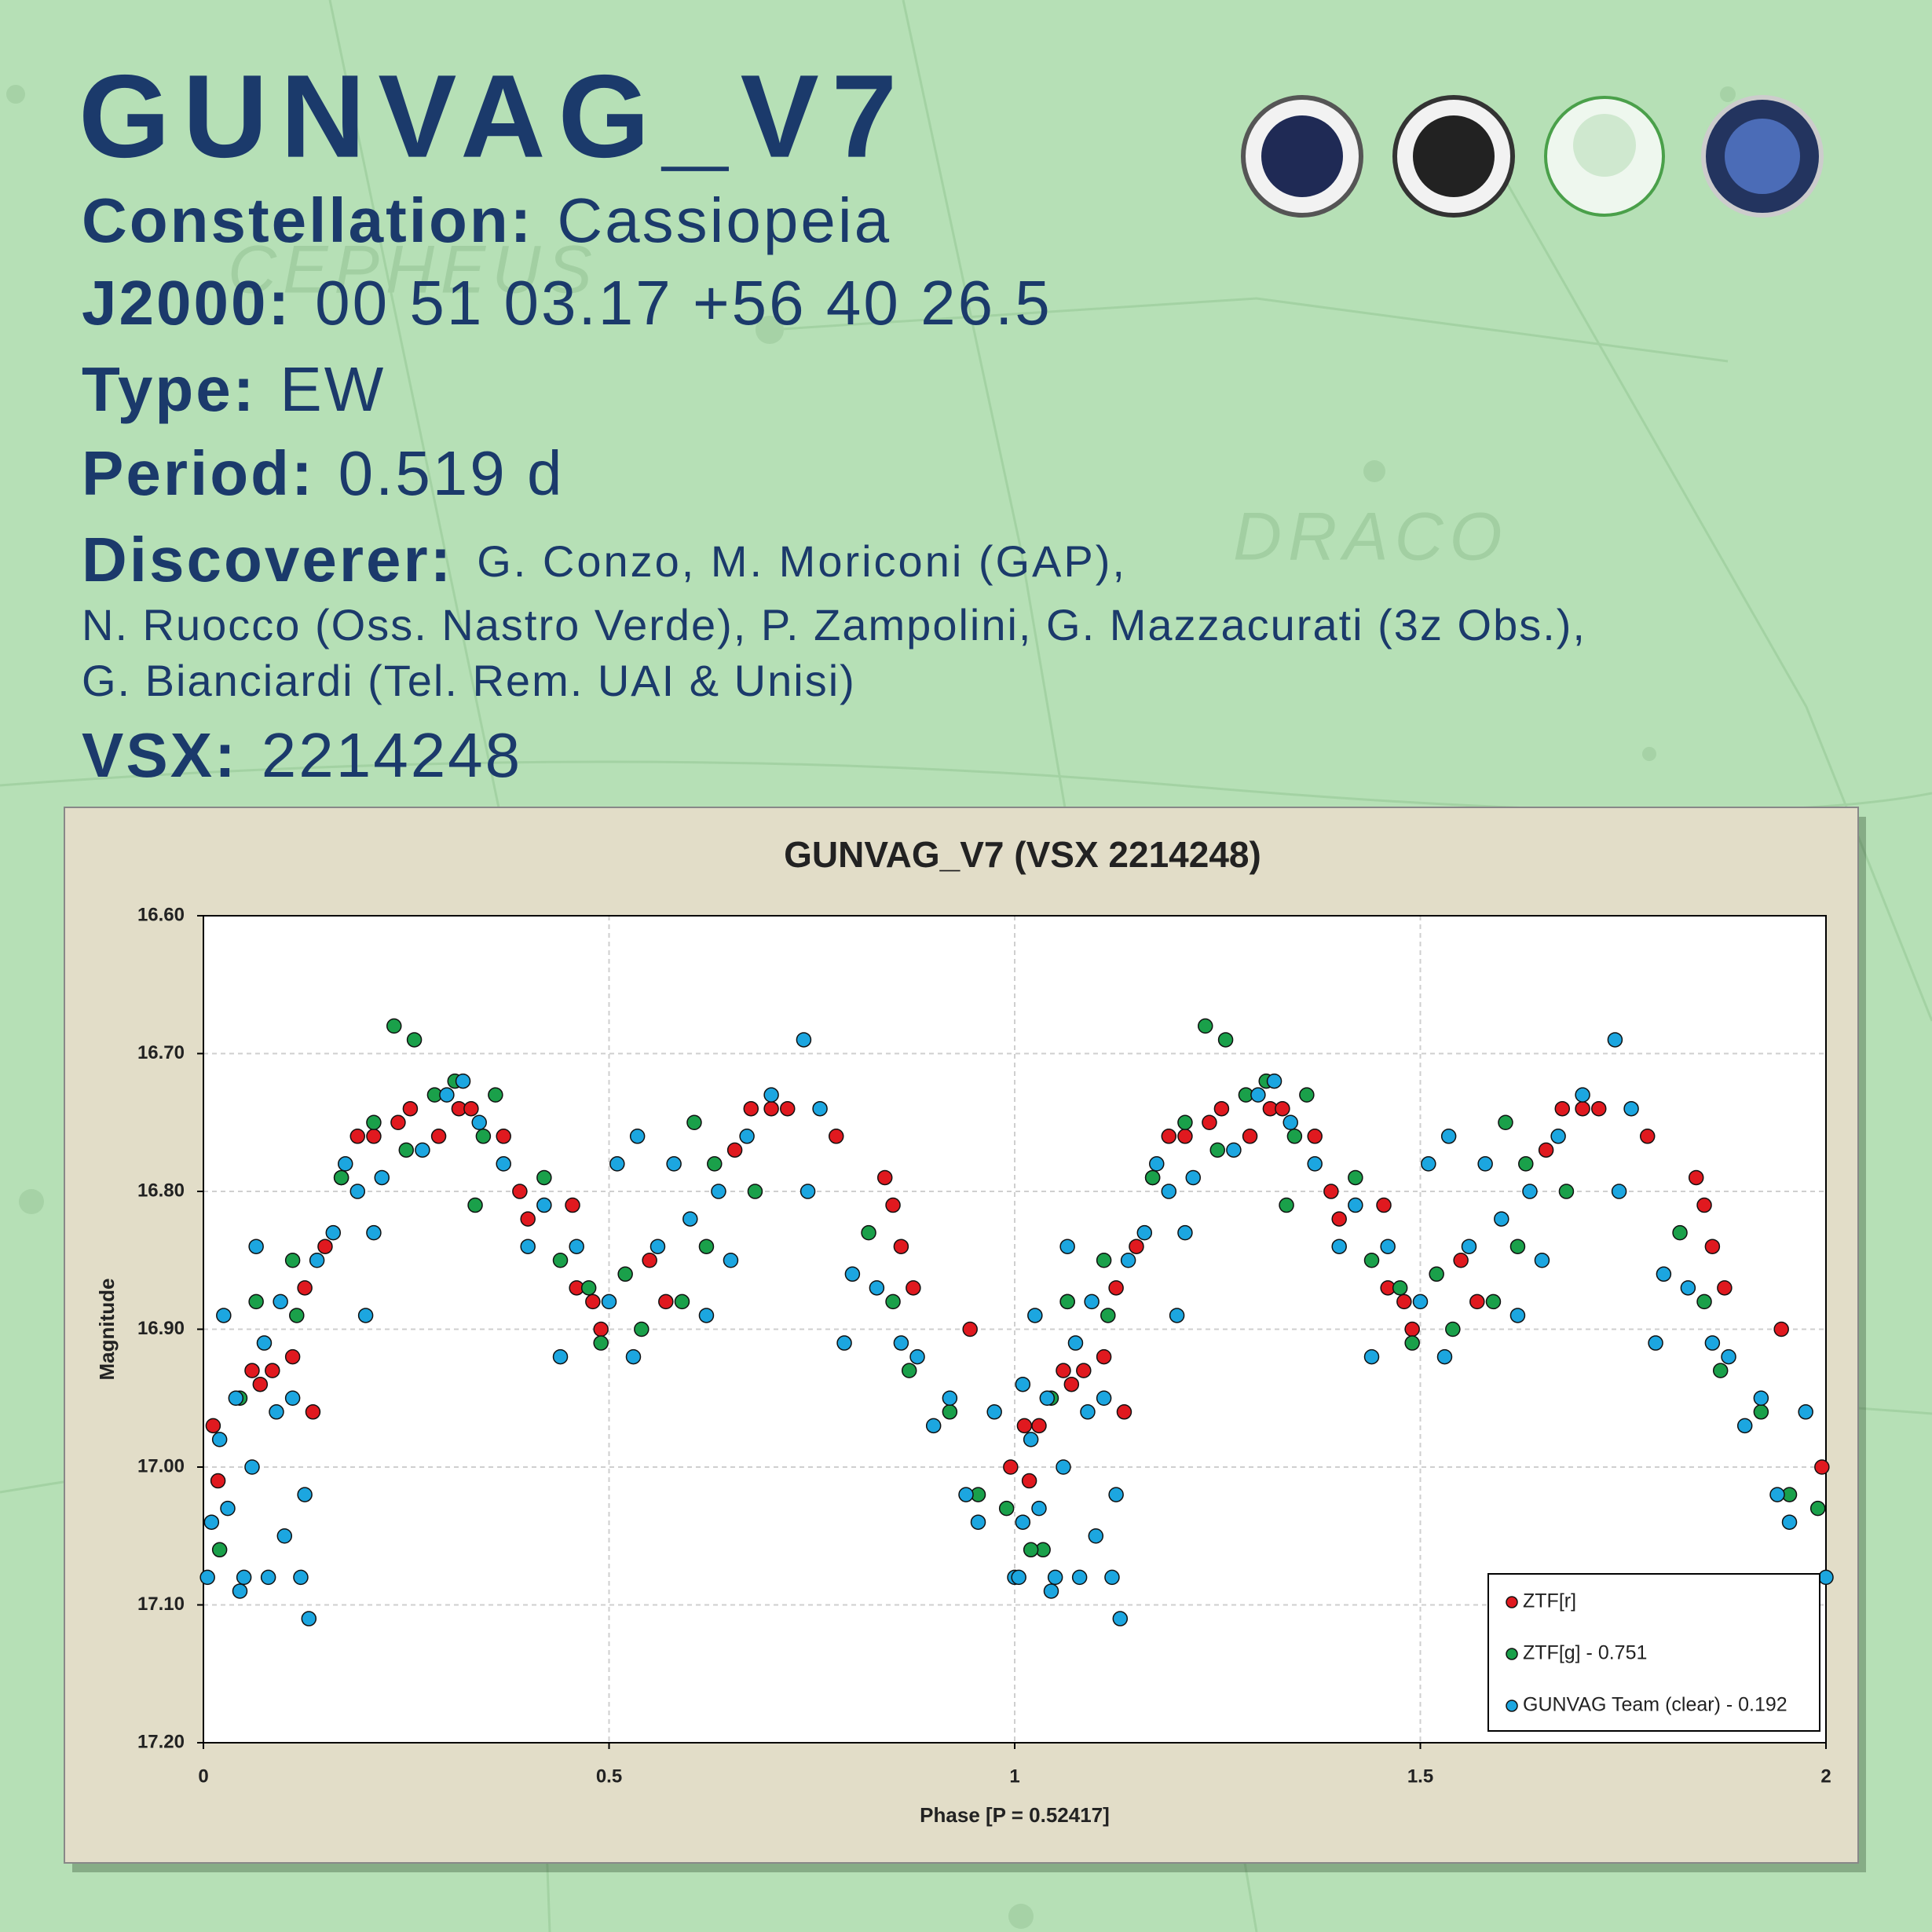 This screenshot has width=1932, height=1932. Describe the element at coordinates (567, 303) in the screenshot. I see `field: J2000: 00 51 03.17 +56 40 26.5` at that location.